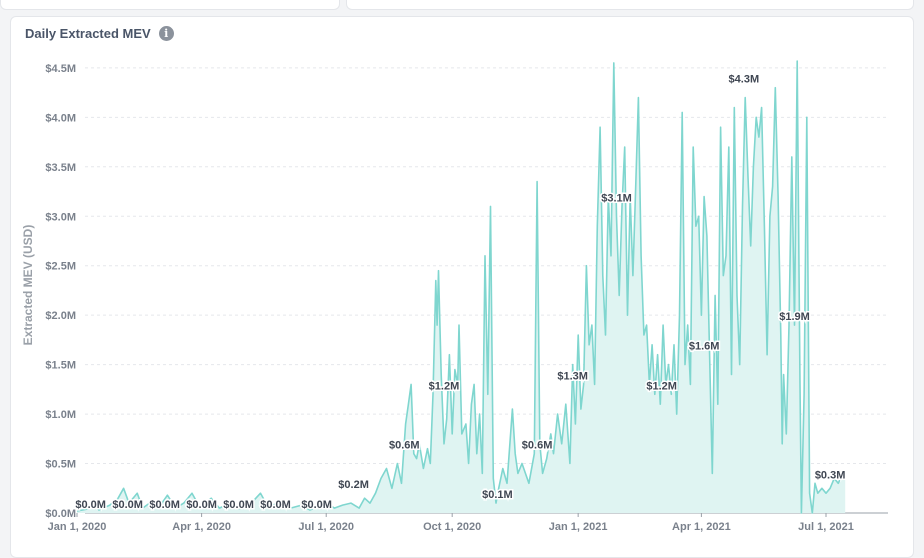  What do you see at coordinates (60, 118) in the screenshot?
I see `y-tick-label: $4.0M` at bounding box center [60, 118].